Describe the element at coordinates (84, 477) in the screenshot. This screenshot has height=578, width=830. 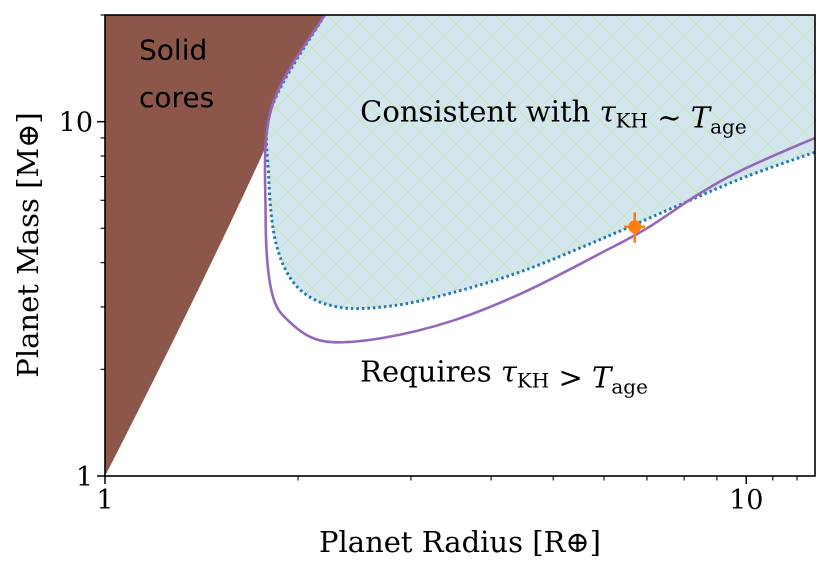
I see `y-tick-label-1: 1` at that location.